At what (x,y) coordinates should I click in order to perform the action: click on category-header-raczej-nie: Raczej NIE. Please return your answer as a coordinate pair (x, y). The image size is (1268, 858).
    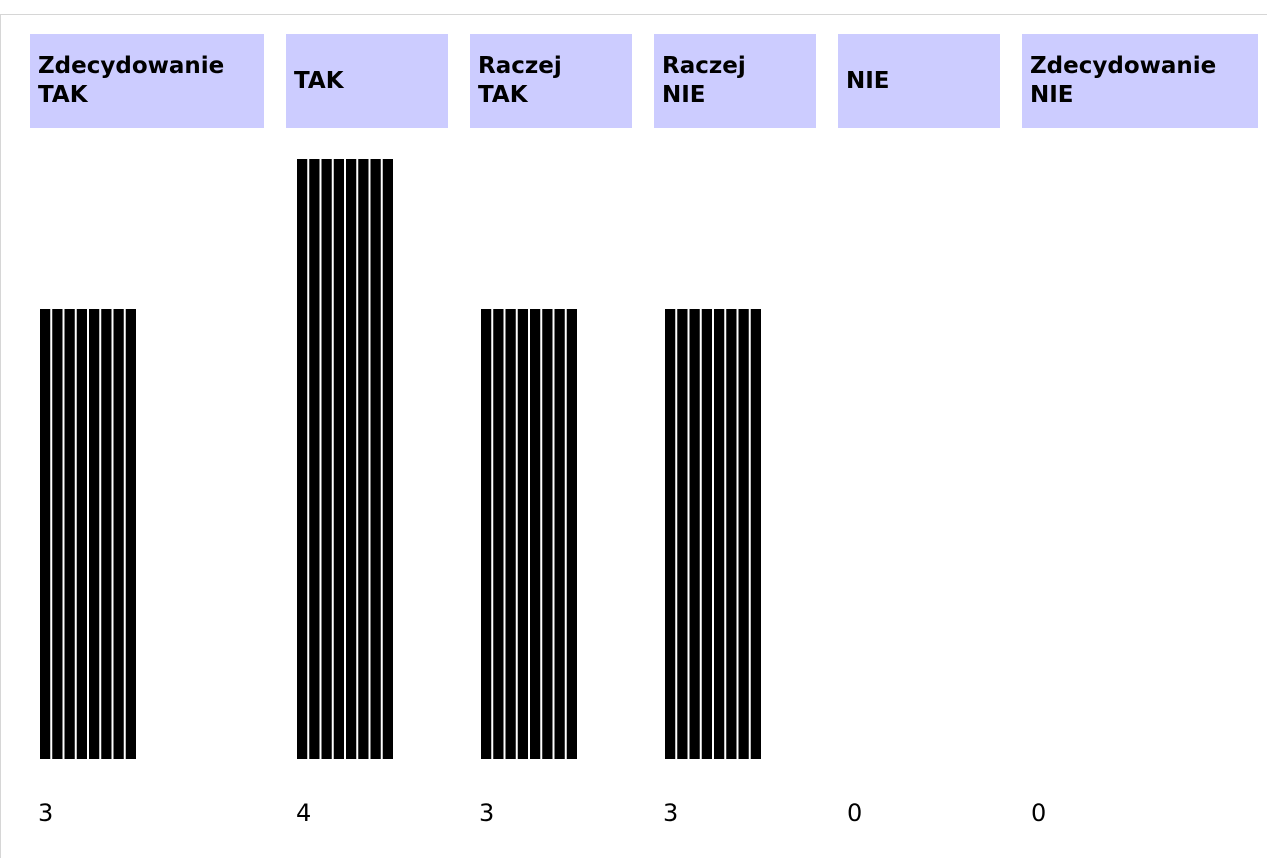
    Looking at the image, I should click on (735, 81).